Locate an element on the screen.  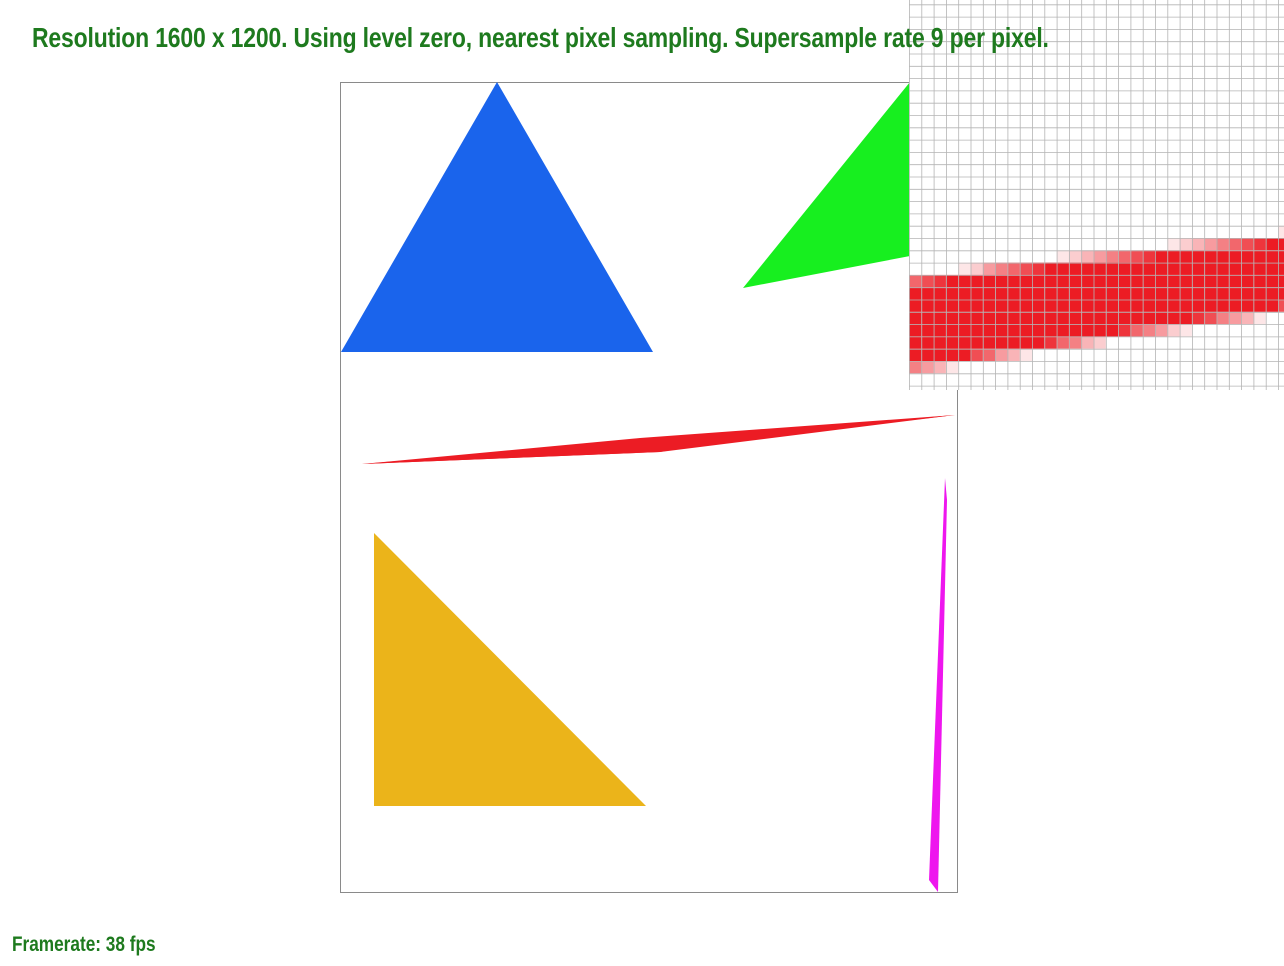
zoom-grid-lines is located at coordinates (1096, 195).